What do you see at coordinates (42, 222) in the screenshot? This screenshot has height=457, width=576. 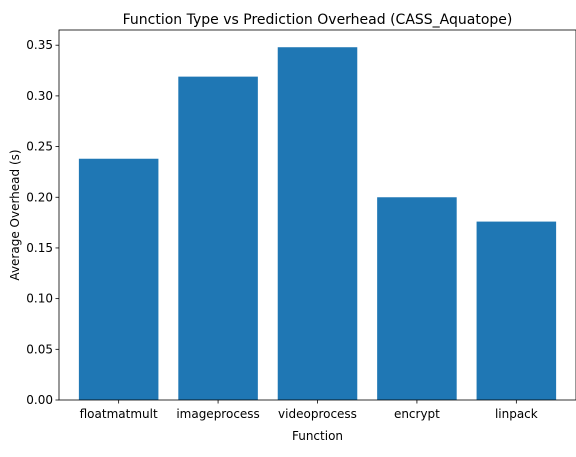 I see `y-axis-ticks: 0.00 0.05 0.10 0.15 0.20 0.25 0.30 0.35` at bounding box center [42, 222].